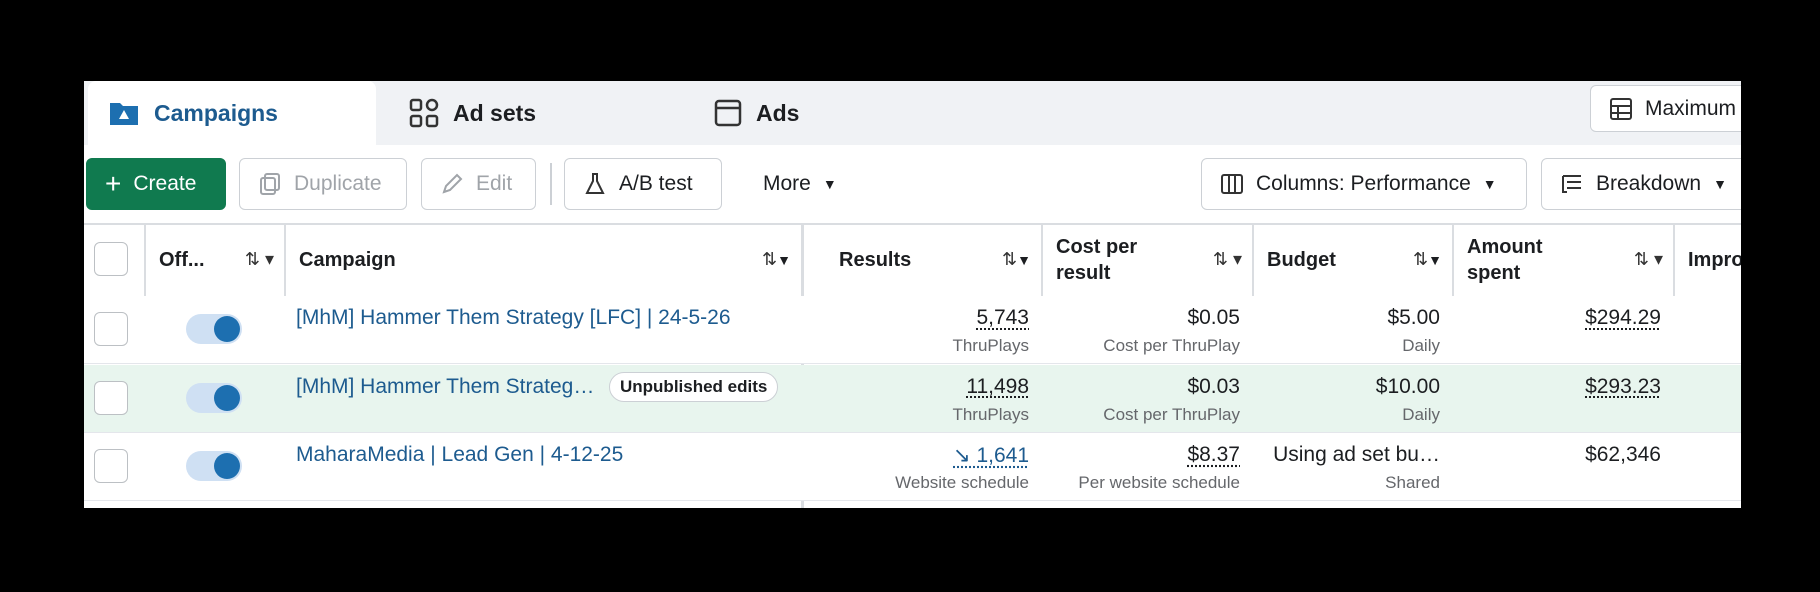  I want to click on more-button: More ▼, so click(799, 184).